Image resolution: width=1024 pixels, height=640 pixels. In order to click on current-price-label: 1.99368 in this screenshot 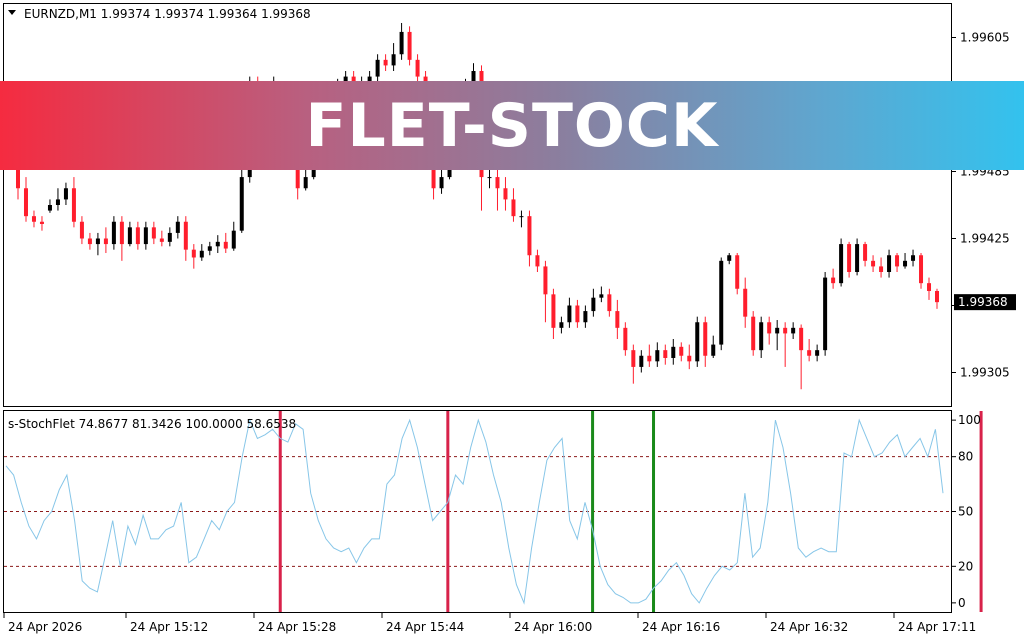, I will do `click(983, 302)`.